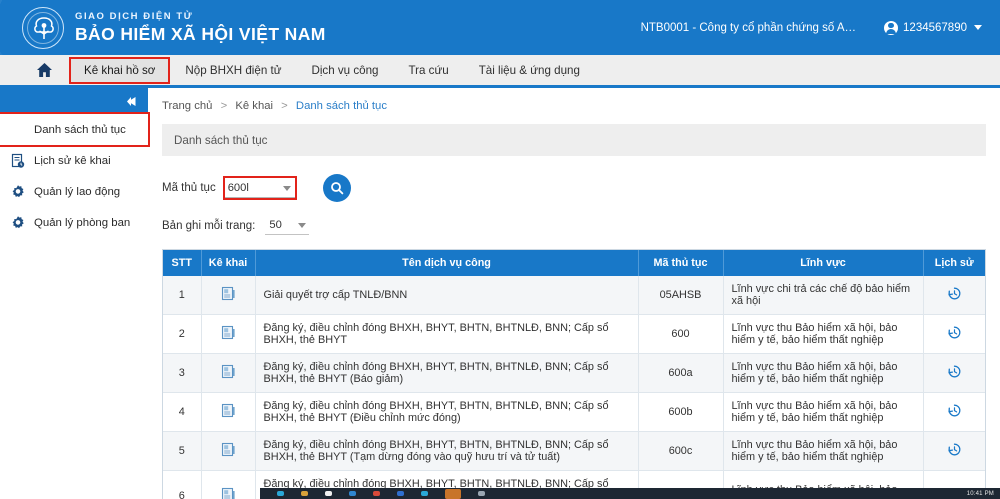 The image size is (1000, 499). What do you see at coordinates (681, 295) in the screenshot?
I see `cell-procedure-code: 05AHSB` at bounding box center [681, 295].